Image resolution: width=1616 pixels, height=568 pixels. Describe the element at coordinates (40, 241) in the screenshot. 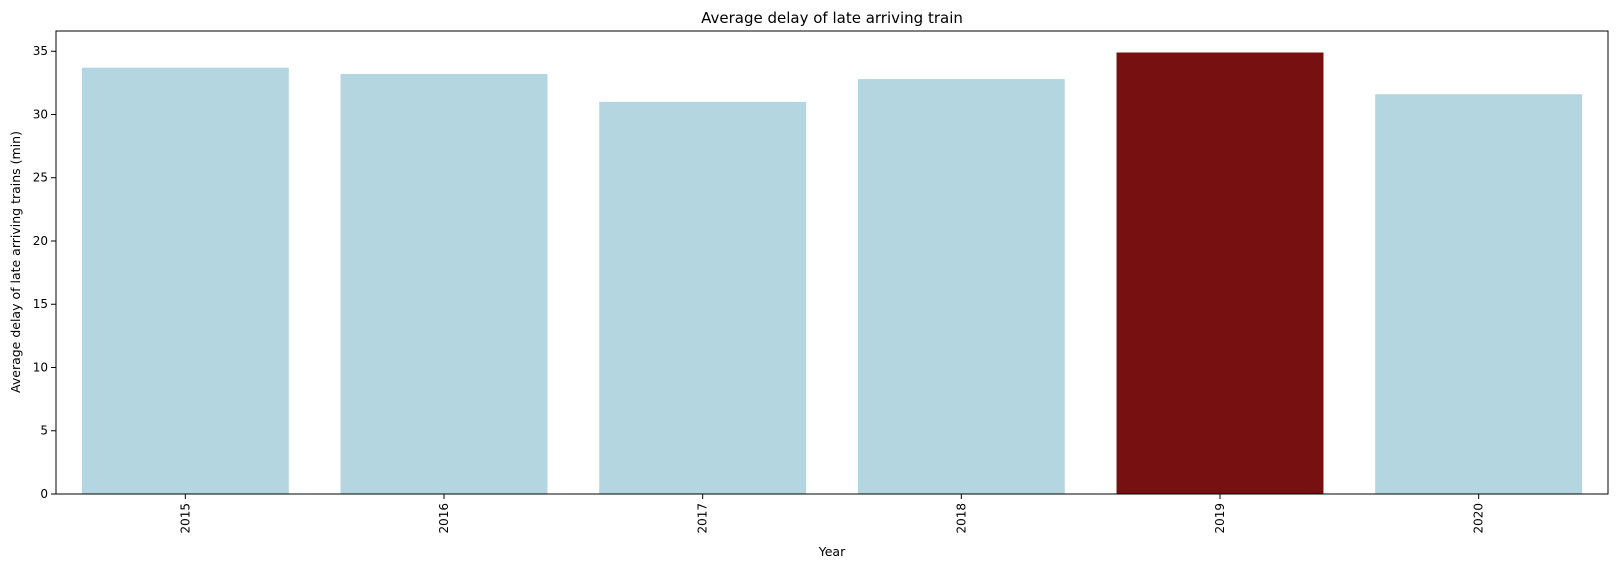

I see `y-tick-label-20: 20` at that location.